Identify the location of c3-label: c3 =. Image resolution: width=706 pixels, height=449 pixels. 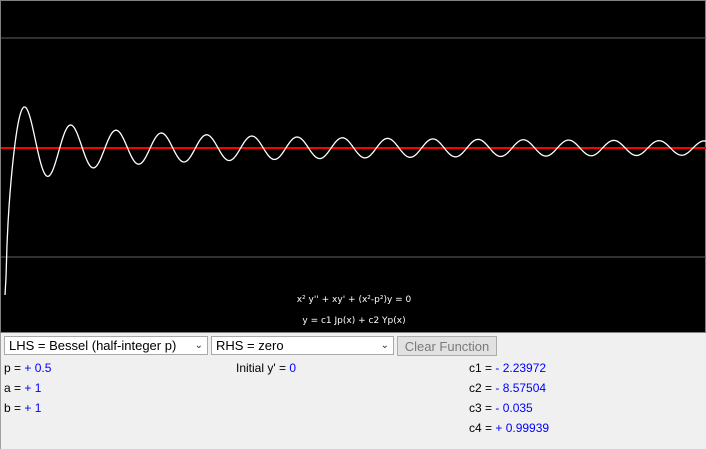
(482, 408).